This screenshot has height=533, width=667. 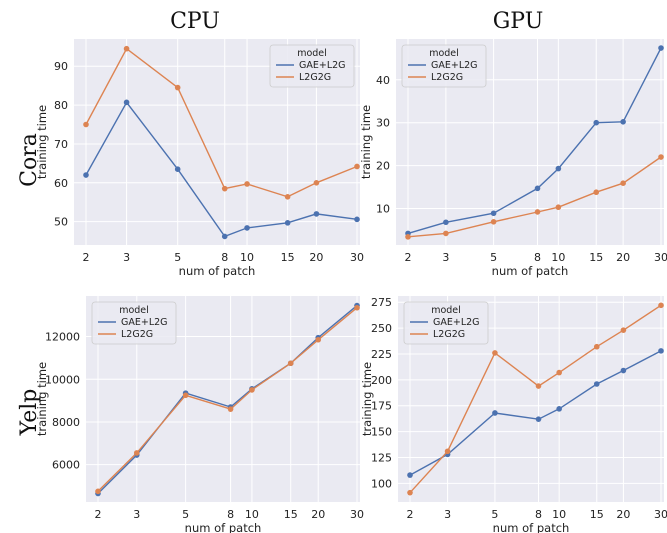 I want to click on y-tick-label: 6000, so click(x=66, y=465).